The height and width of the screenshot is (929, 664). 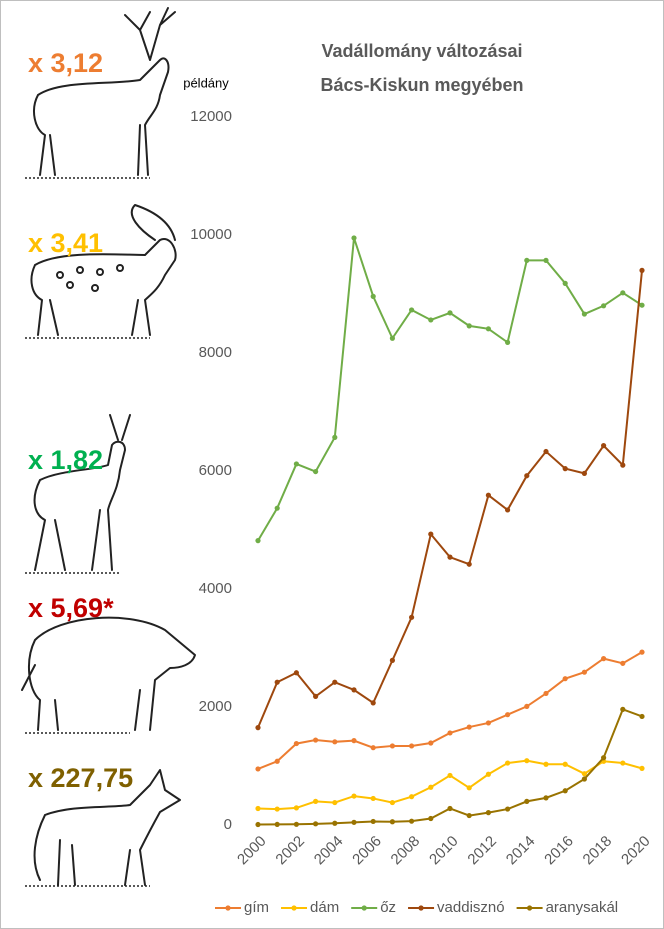 What do you see at coordinates (256, 907) in the screenshot?
I see `legend-label: gím` at bounding box center [256, 907].